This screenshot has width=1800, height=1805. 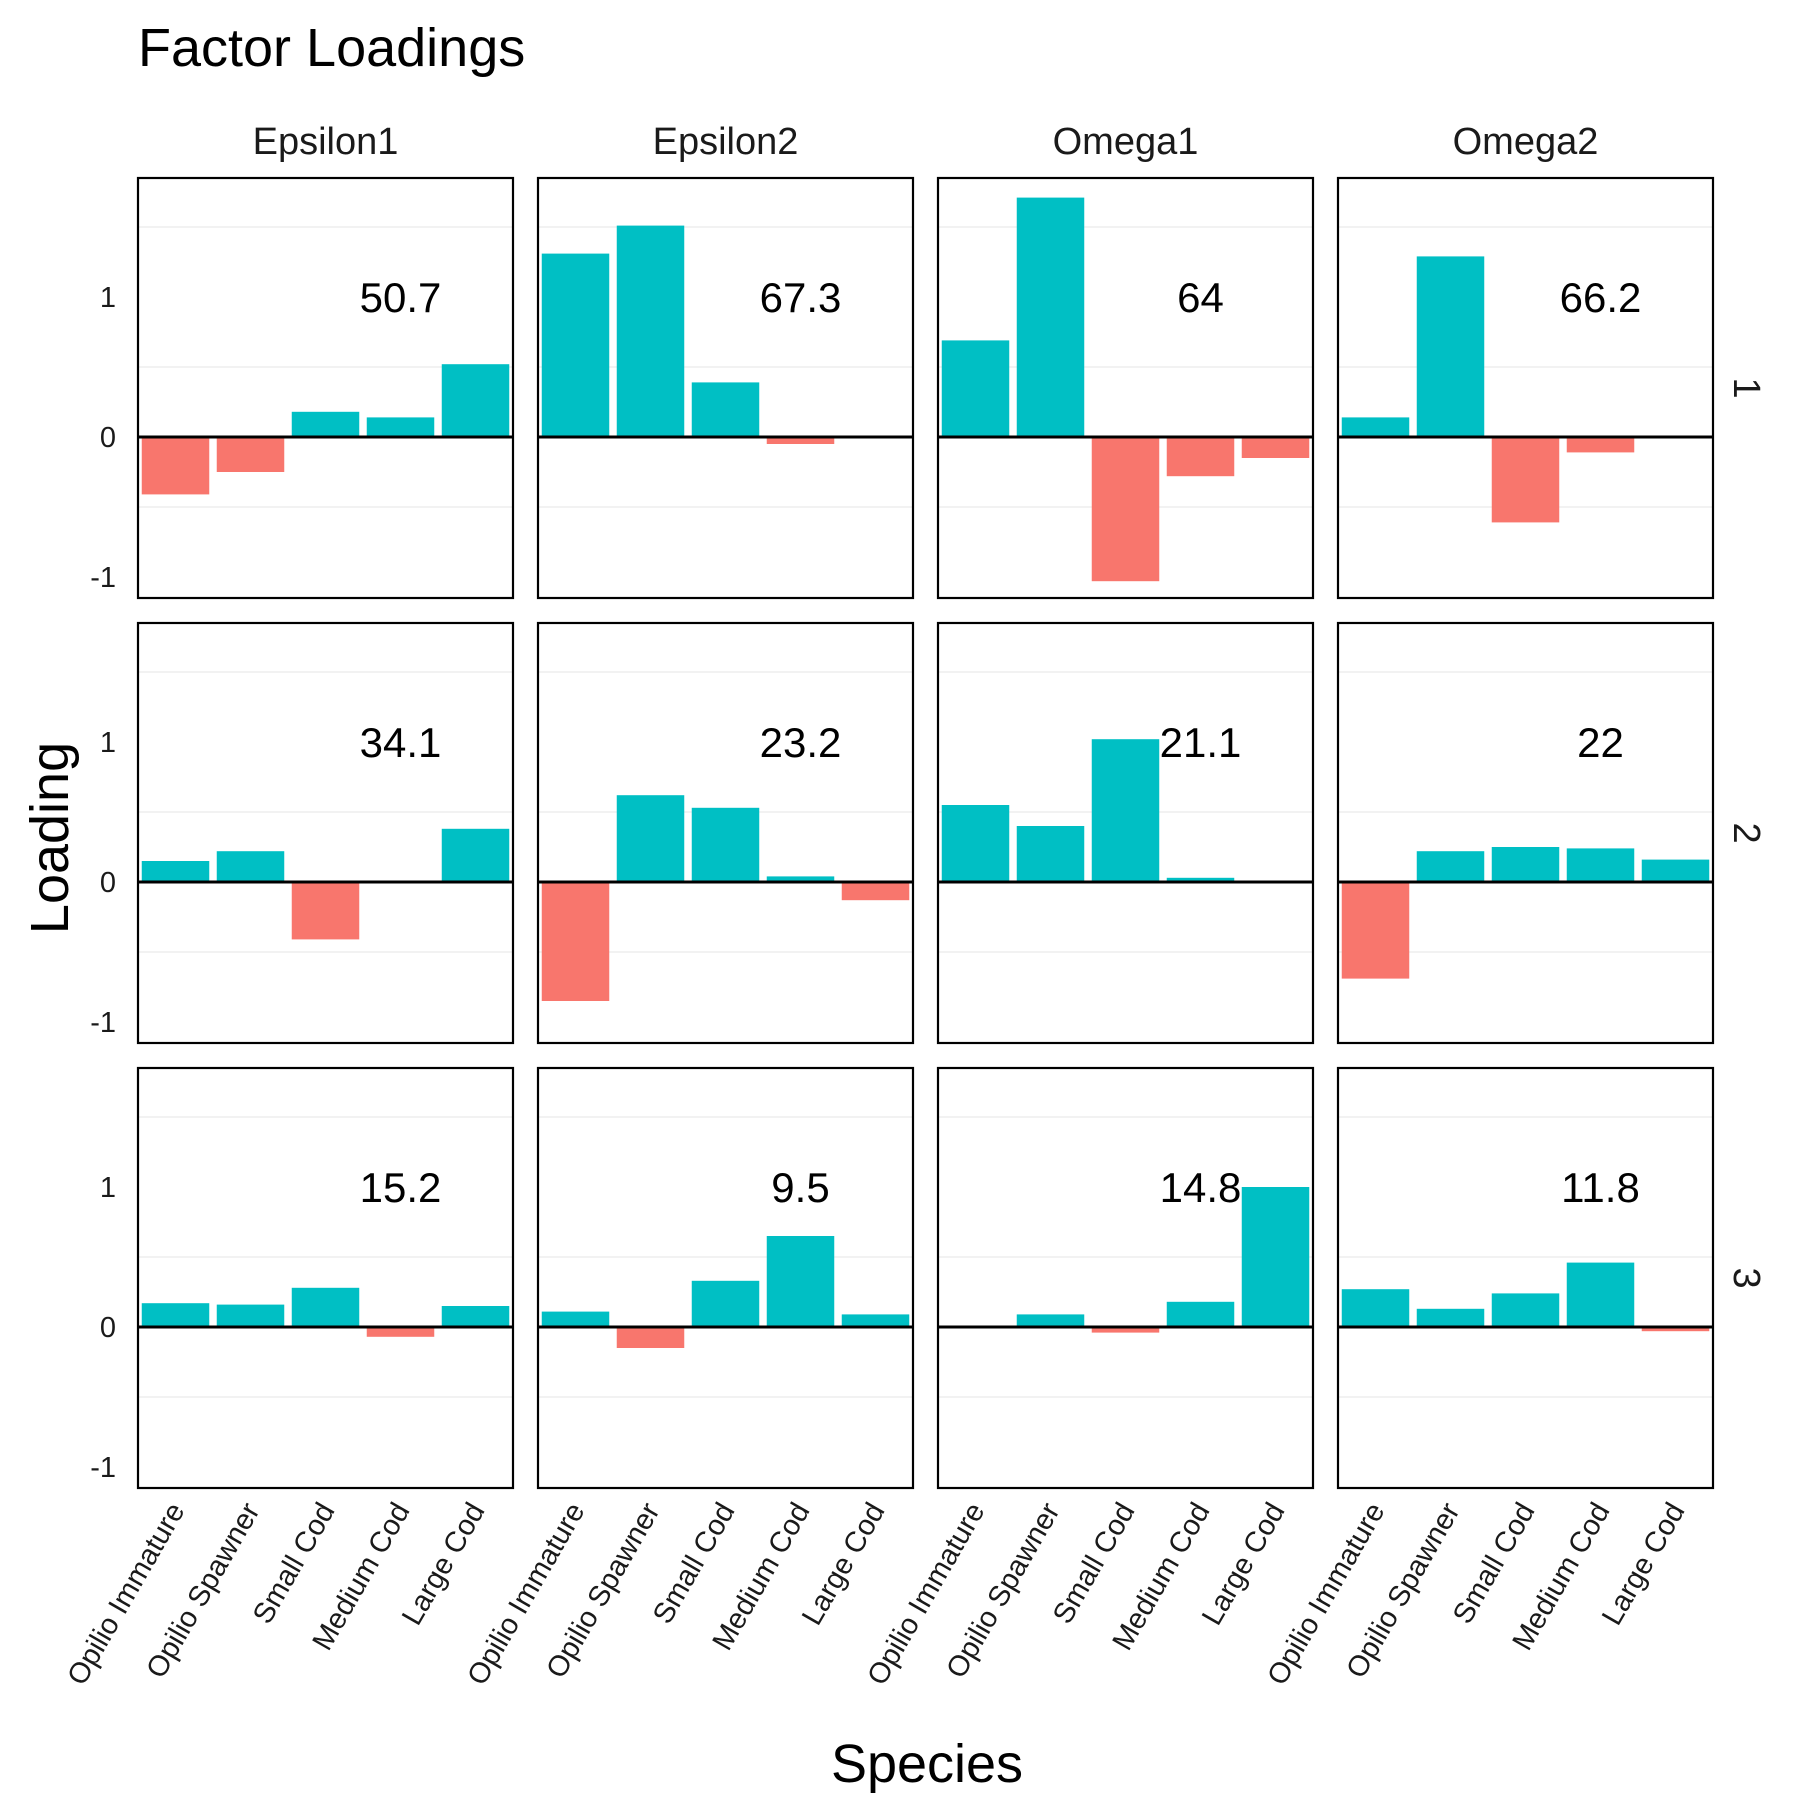 What do you see at coordinates (726, 142) in the screenshot?
I see `facet-column-label: Epsilon2` at bounding box center [726, 142].